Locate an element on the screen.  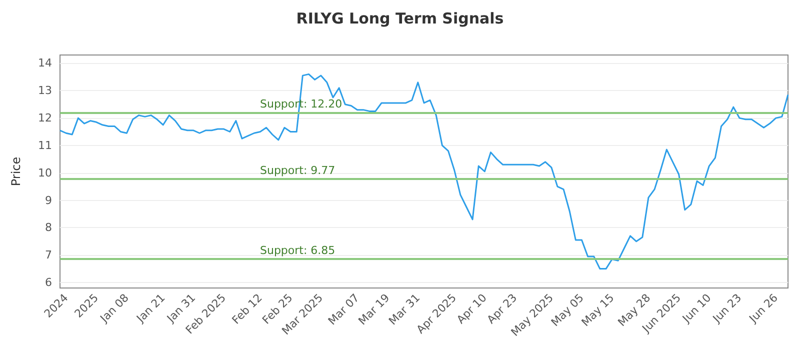
y-tick-label: 13 is located at coordinates (45, 91).